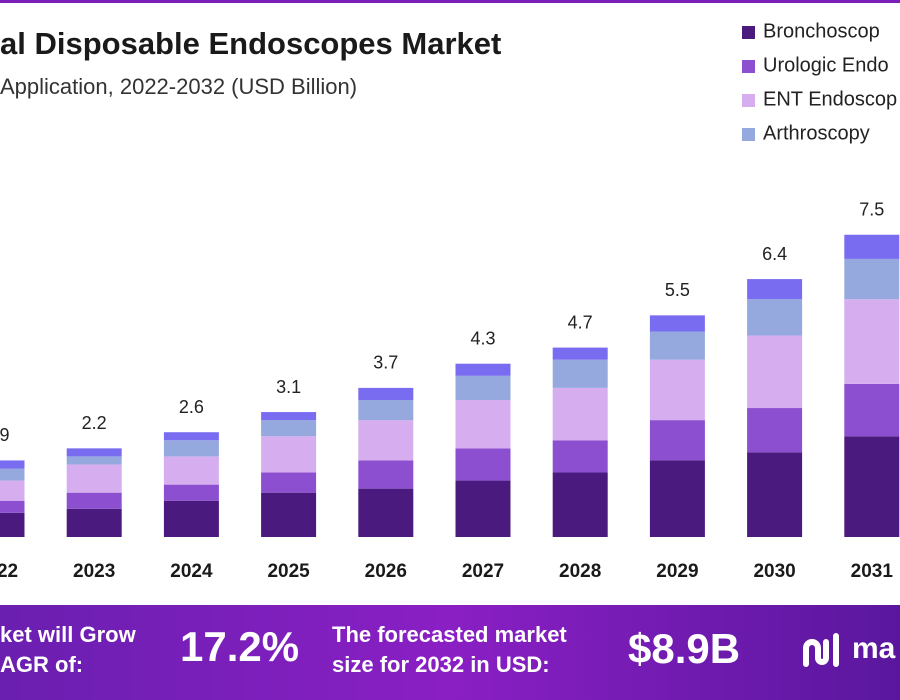 Image resolution: width=900 pixels, height=700 pixels. I want to click on logo-mark, so click(821, 650).